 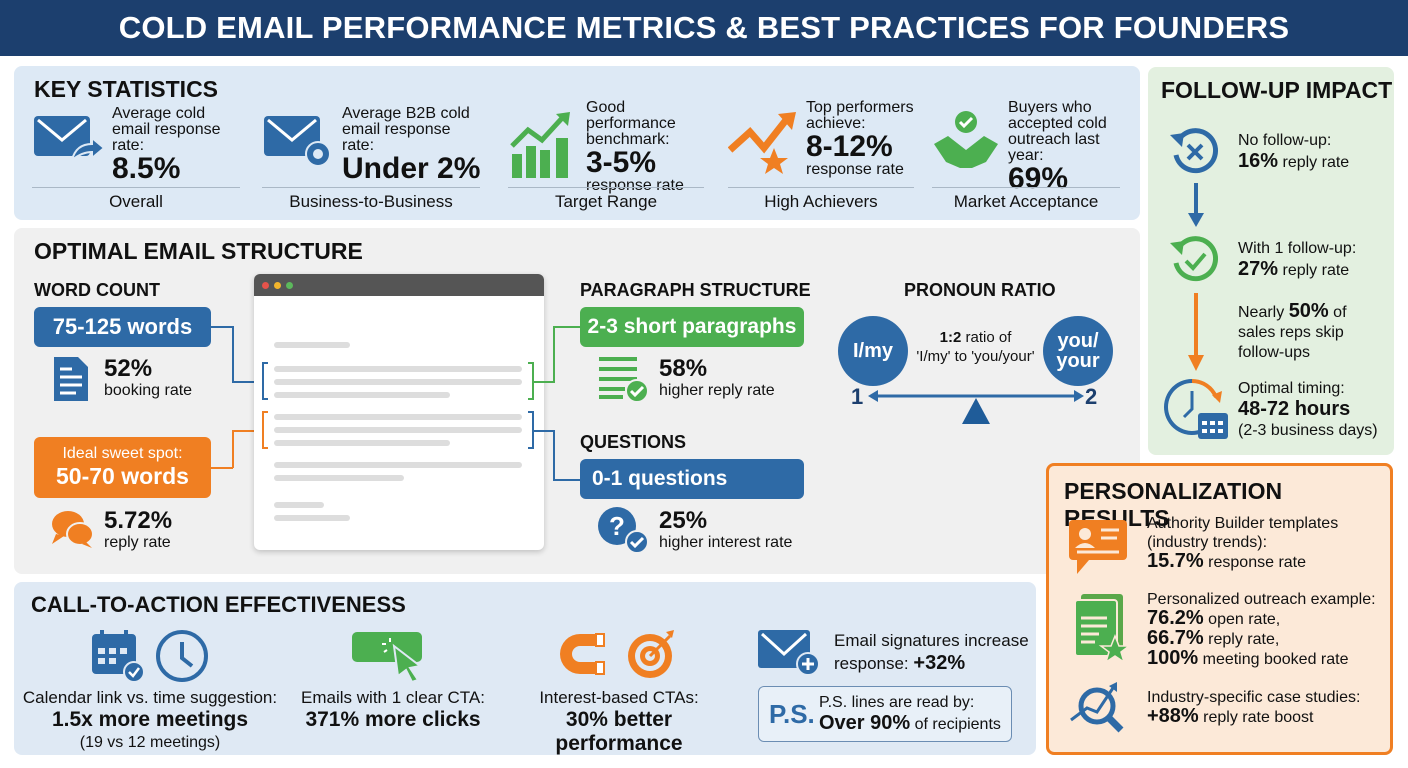 I want to click on magnet-target-icon, so click(x=617, y=654).